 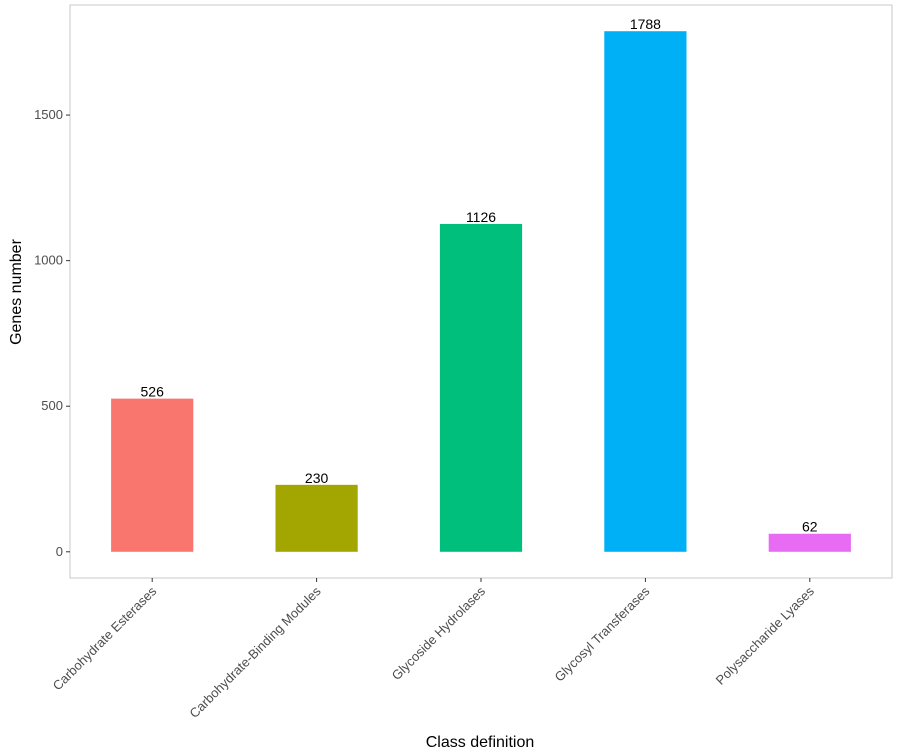 What do you see at coordinates (810, 527) in the screenshot?
I see `data-label-polysaccharide-lyases: 62` at bounding box center [810, 527].